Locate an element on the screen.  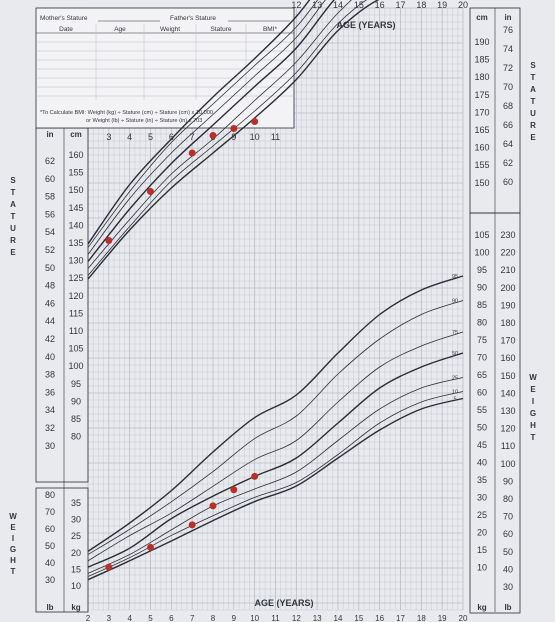
x-tick-inner: 5 is located at coordinates (150, 137).